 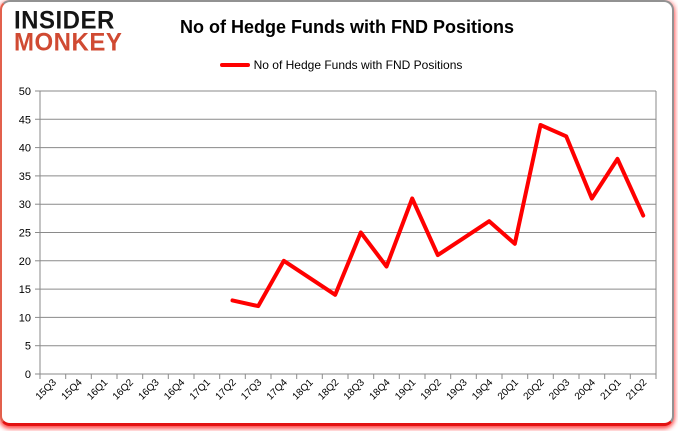 What do you see at coordinates (277, 389) in the screenshot?
I see `x-axis-label: 17Q4` at bounding box center [277, 389].